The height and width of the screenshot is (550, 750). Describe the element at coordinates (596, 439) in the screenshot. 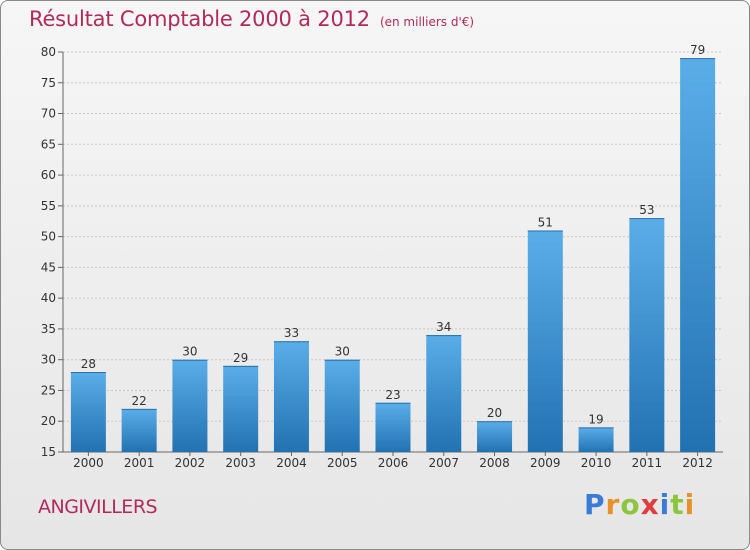

I see `bar-2010` at that location.